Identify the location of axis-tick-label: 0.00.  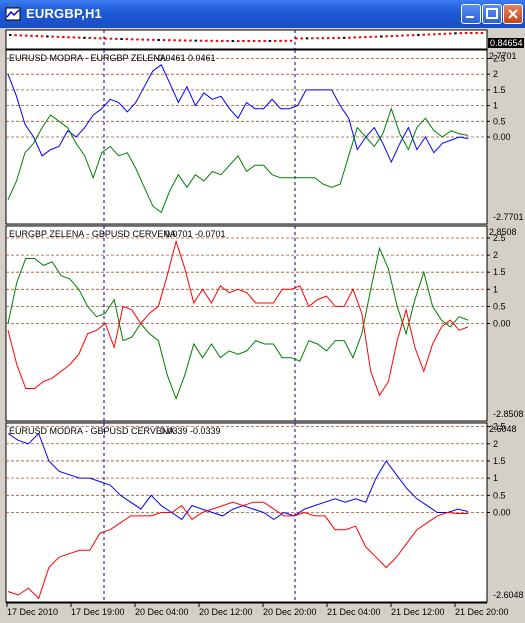
(502, 324).